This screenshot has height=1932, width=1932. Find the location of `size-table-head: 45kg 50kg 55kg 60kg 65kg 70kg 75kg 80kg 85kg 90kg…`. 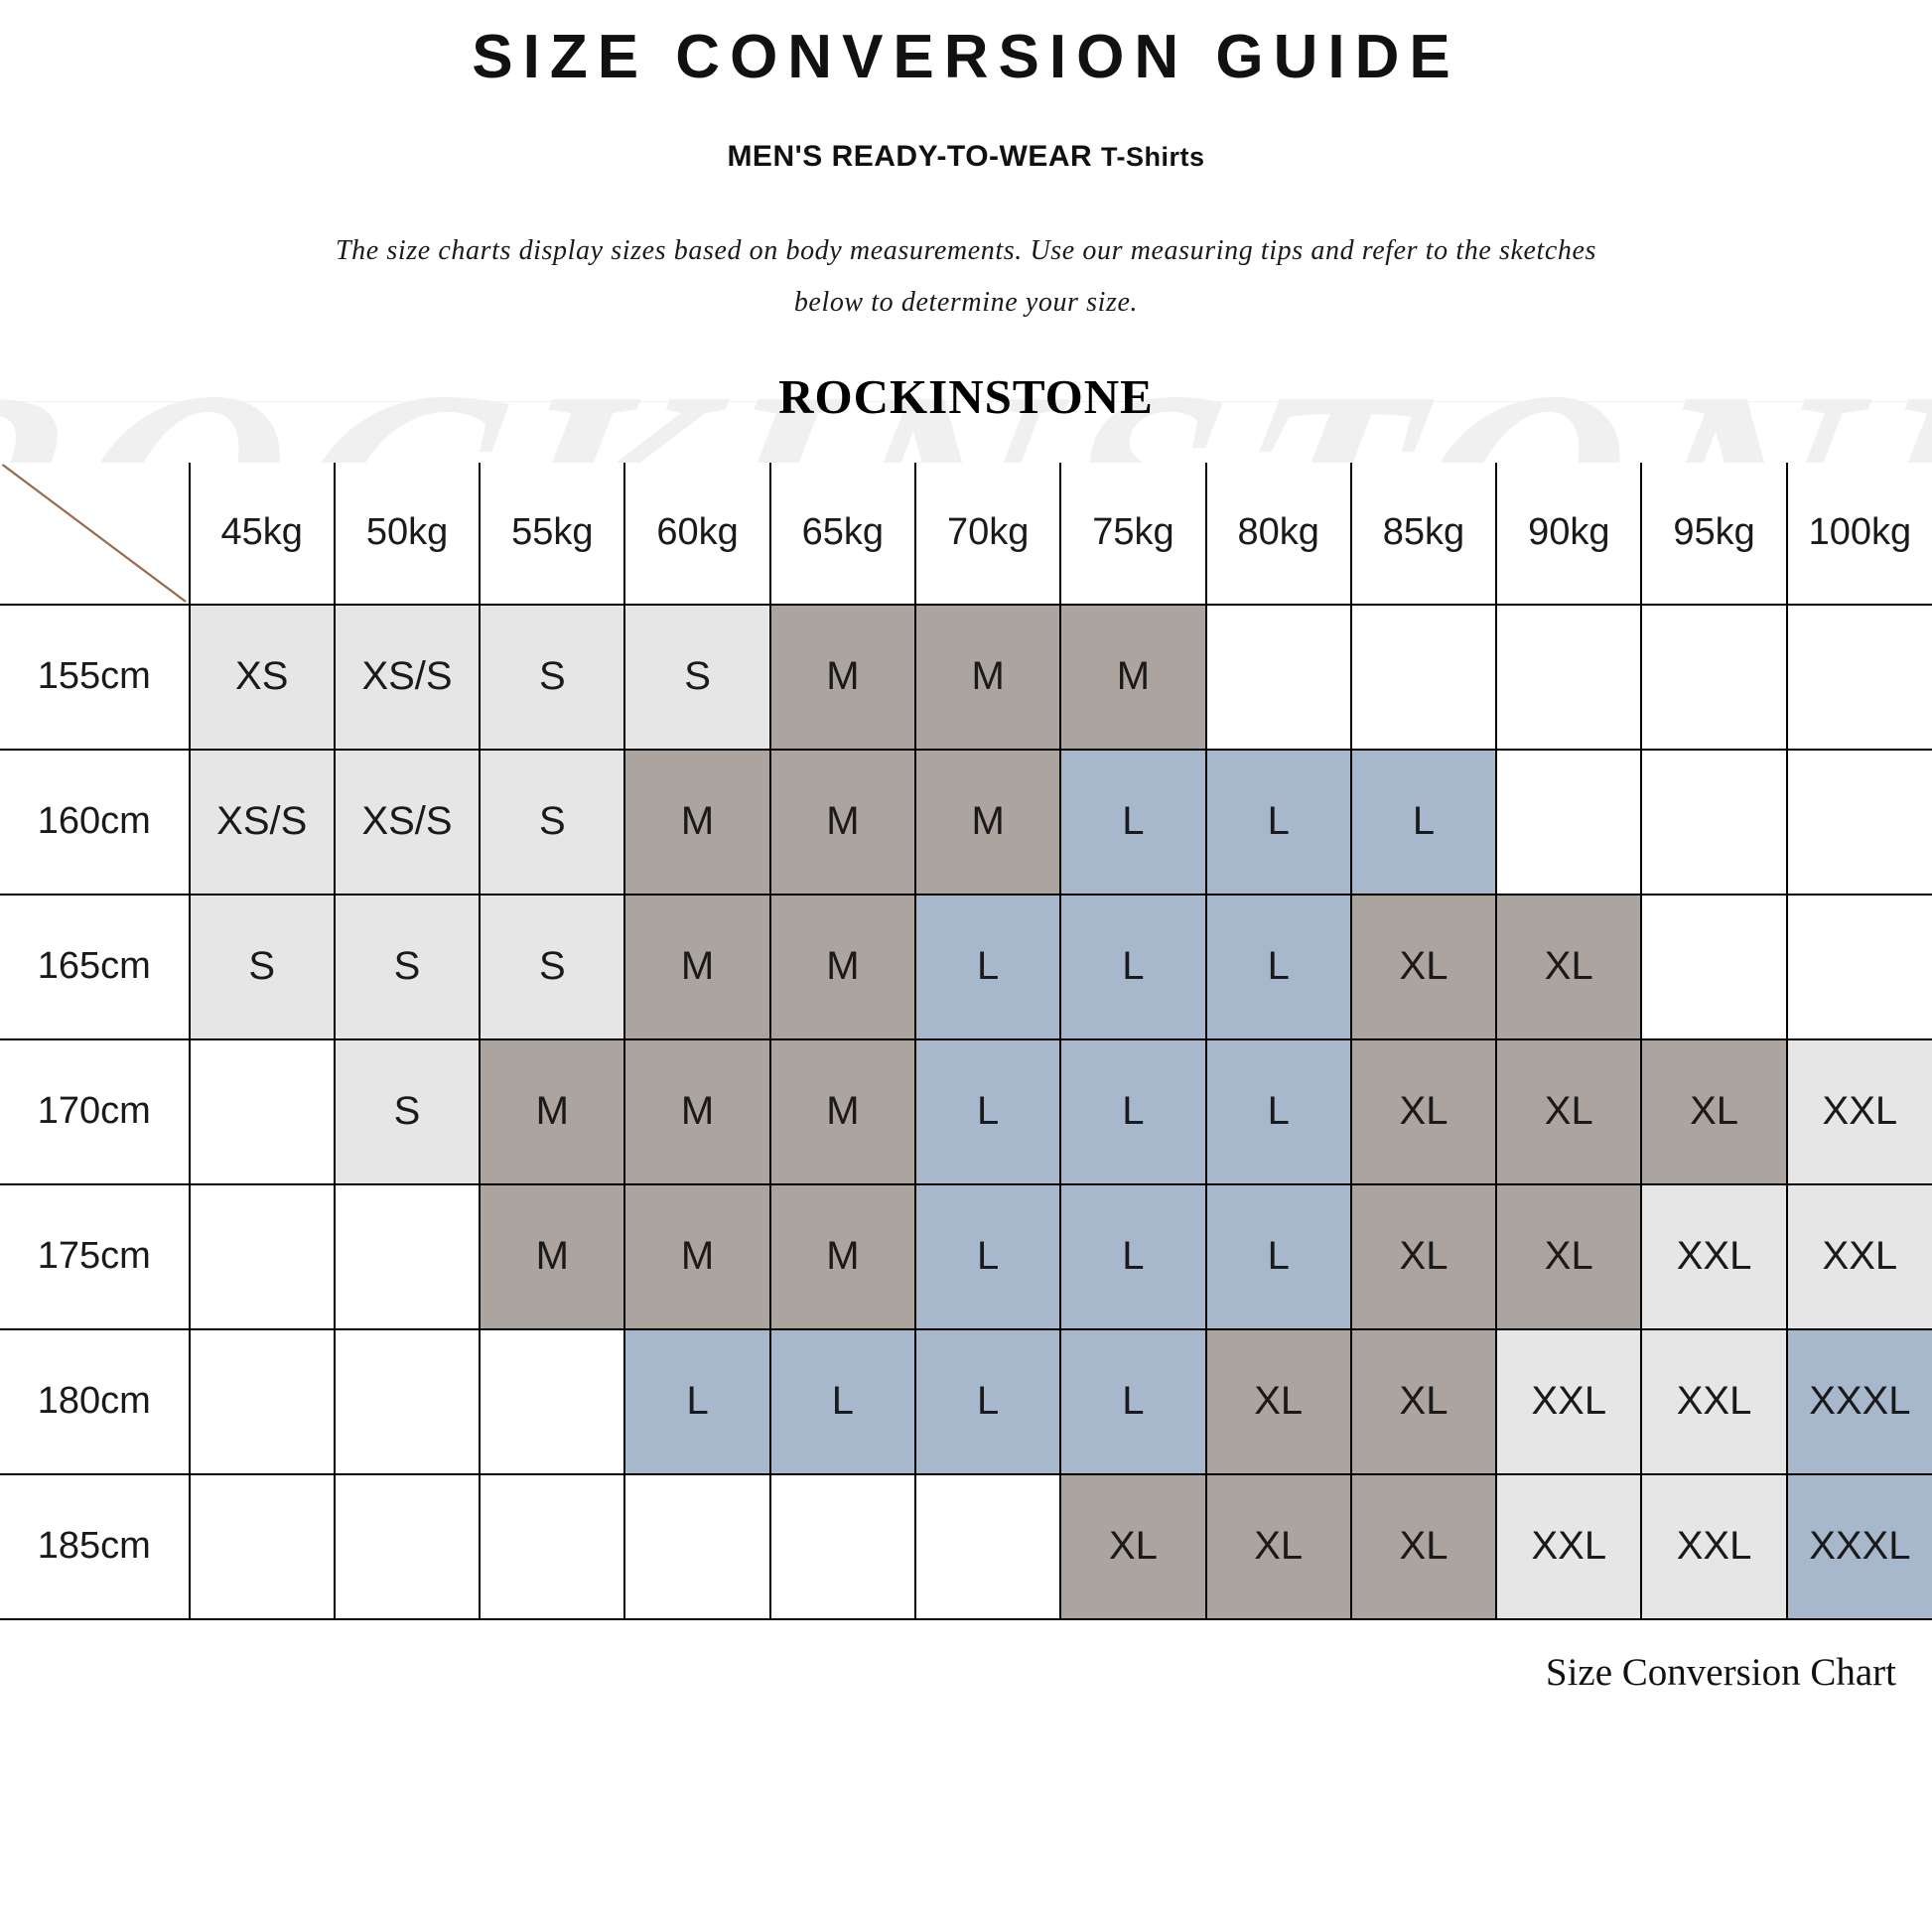

size-table-head: 45kg 50kg 55kg 60kg 65kg 70kg 75kg 80kg 85kg 90kg… is located at coordinates (966, 534).